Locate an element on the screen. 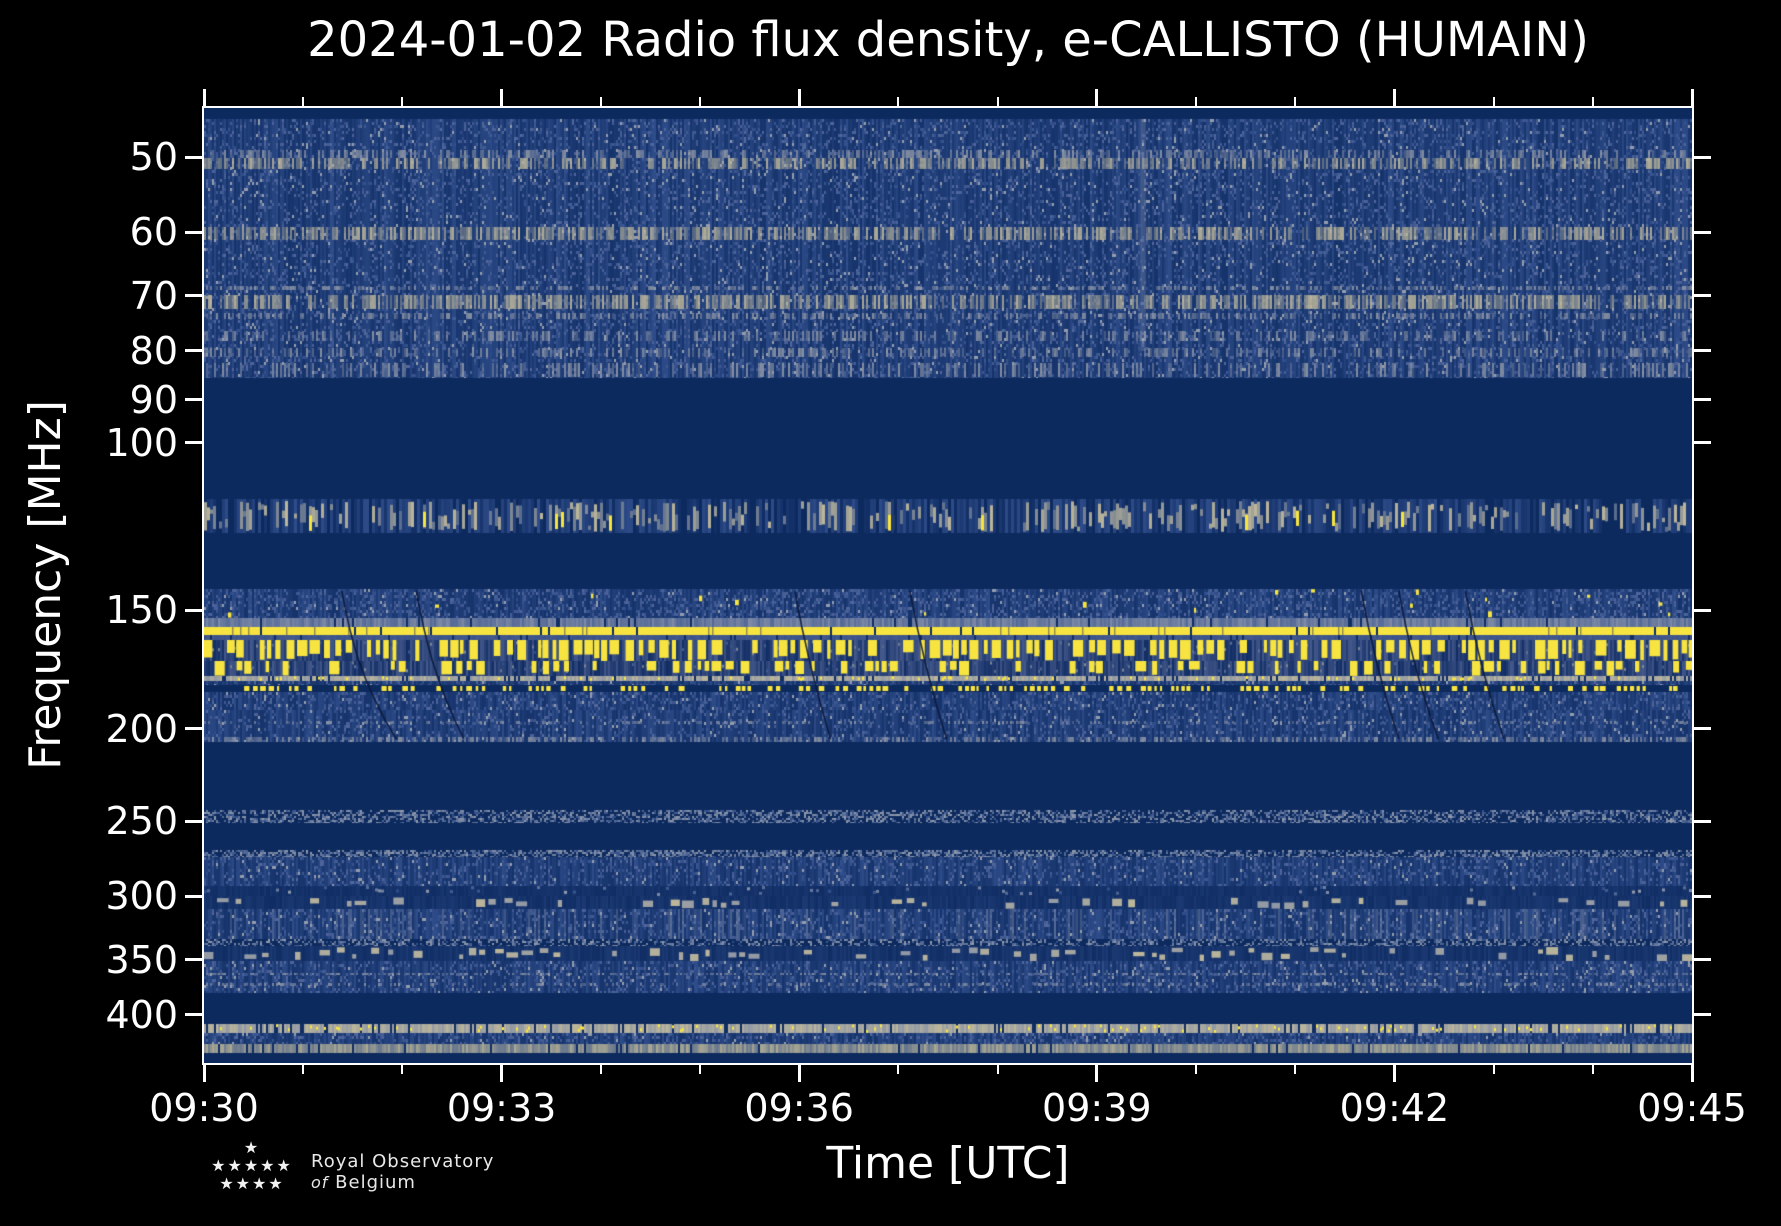 Image resolution: width=1781 pixels, height=1226 pixels. x-tick-label: 09:33 is located at coordinates (501, 1108).